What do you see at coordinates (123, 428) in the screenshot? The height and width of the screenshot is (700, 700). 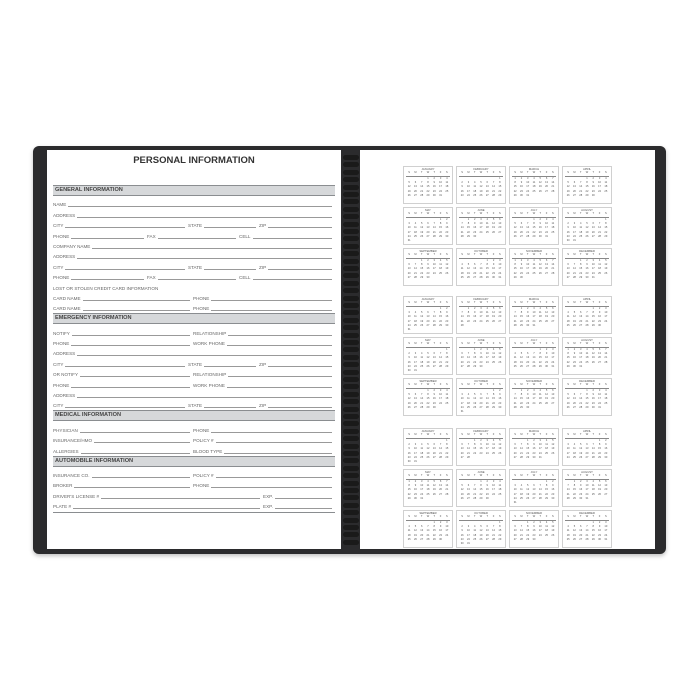 I see `form-field: PHYSICIAN` at bounding box center [123, 428].